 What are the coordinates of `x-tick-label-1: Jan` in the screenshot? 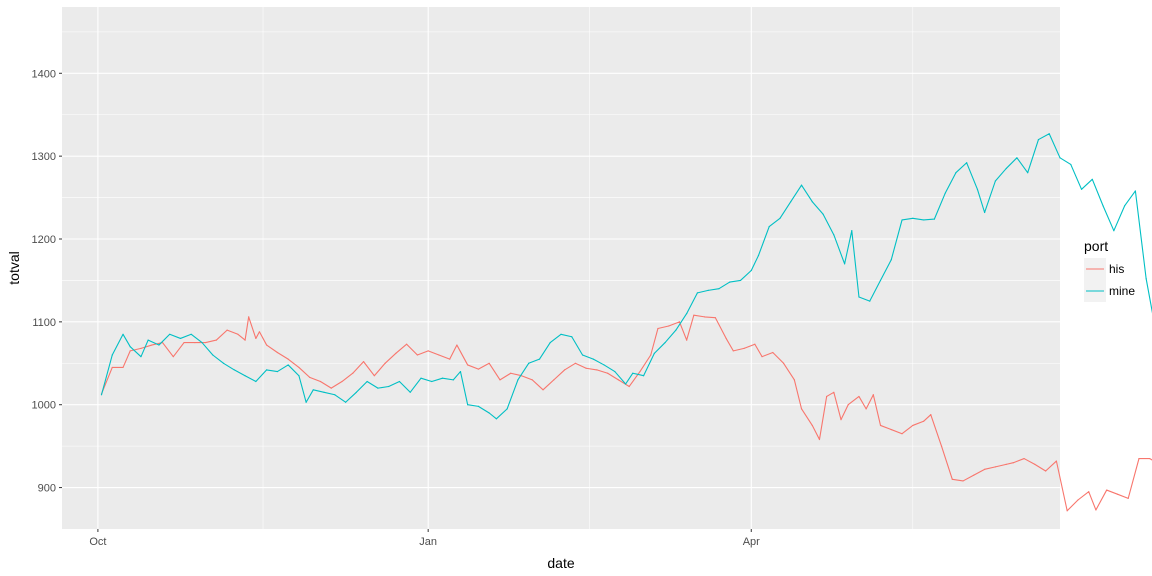 It's located at (428, 542).